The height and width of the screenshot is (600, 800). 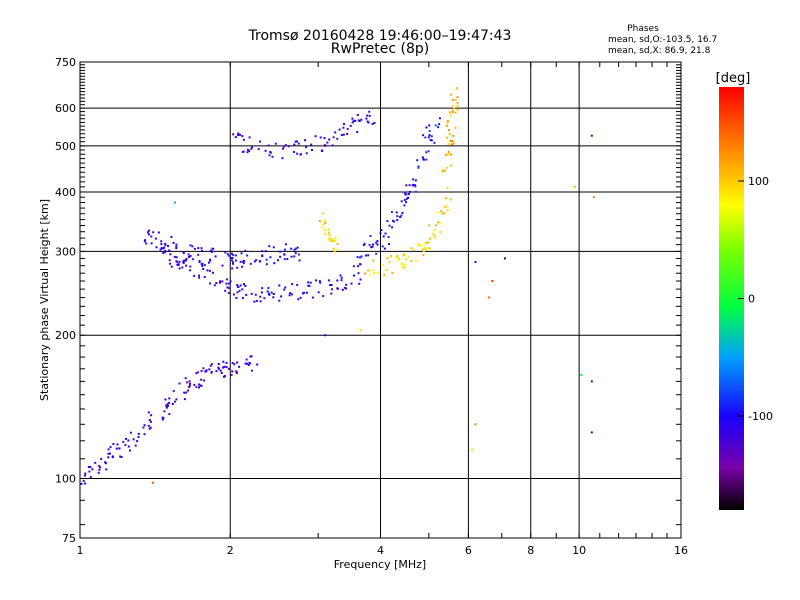 I want to click on isolated-echo-point, so click(x=593, y=197).